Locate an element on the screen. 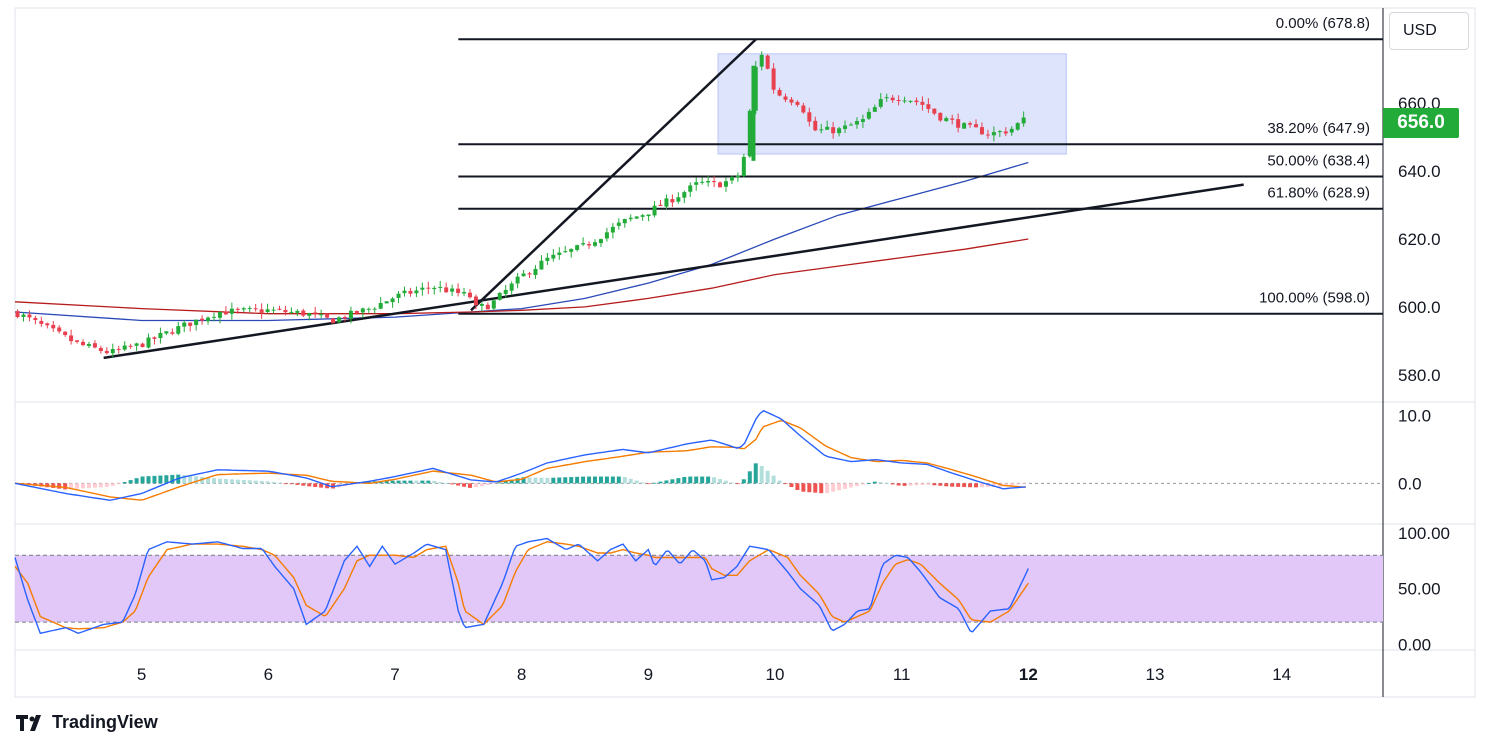 This screenshot has height=750, width=1491. currency-selector: USD is located at coordinates (1429, 31).